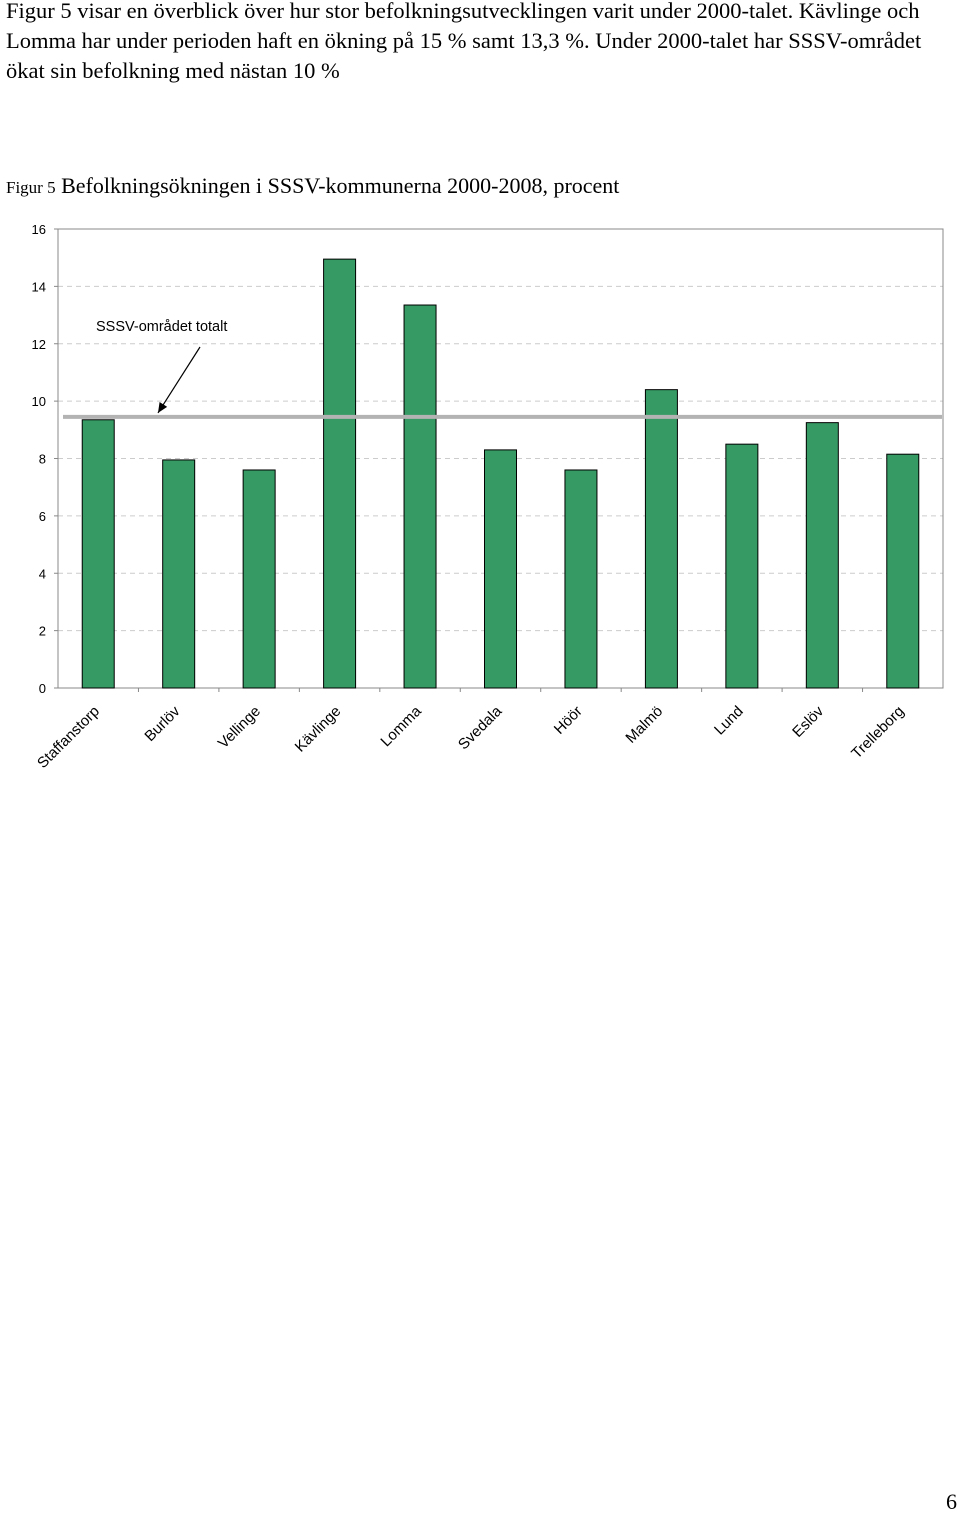 The width and height of the screenshot is (960, 1515). I want to click on bar-vellinge, so click(259, 579).